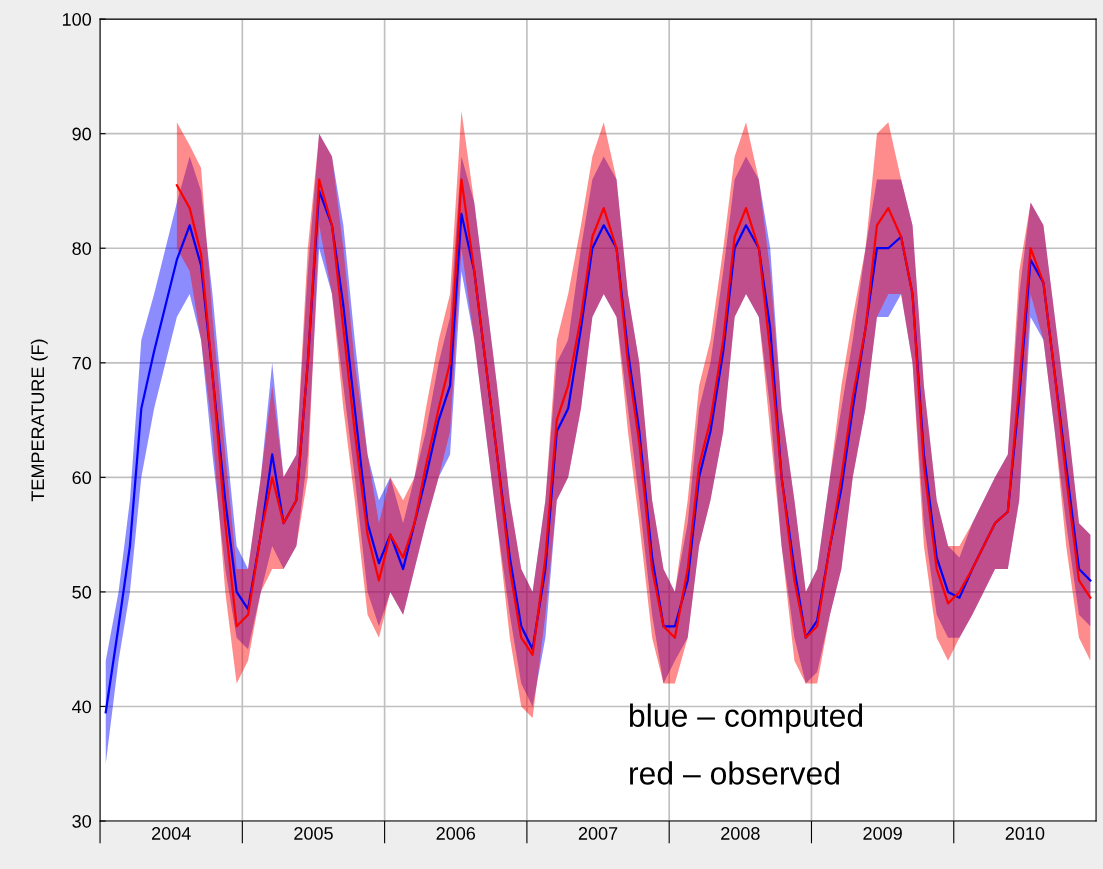 This screenshot has width=1103, height=869. Describe the element at coordinates (746, 718) in the screenshot. I see `annotation: blue – computed` at that location.